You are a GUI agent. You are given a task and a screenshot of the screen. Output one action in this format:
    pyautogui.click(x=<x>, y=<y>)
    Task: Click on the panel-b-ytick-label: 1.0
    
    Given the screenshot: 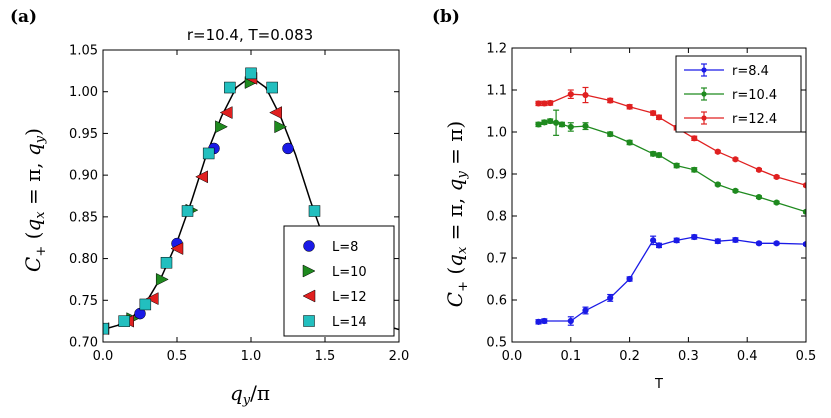 What is the action you would take?
    pyautogui.click(x=496, y=133)
    